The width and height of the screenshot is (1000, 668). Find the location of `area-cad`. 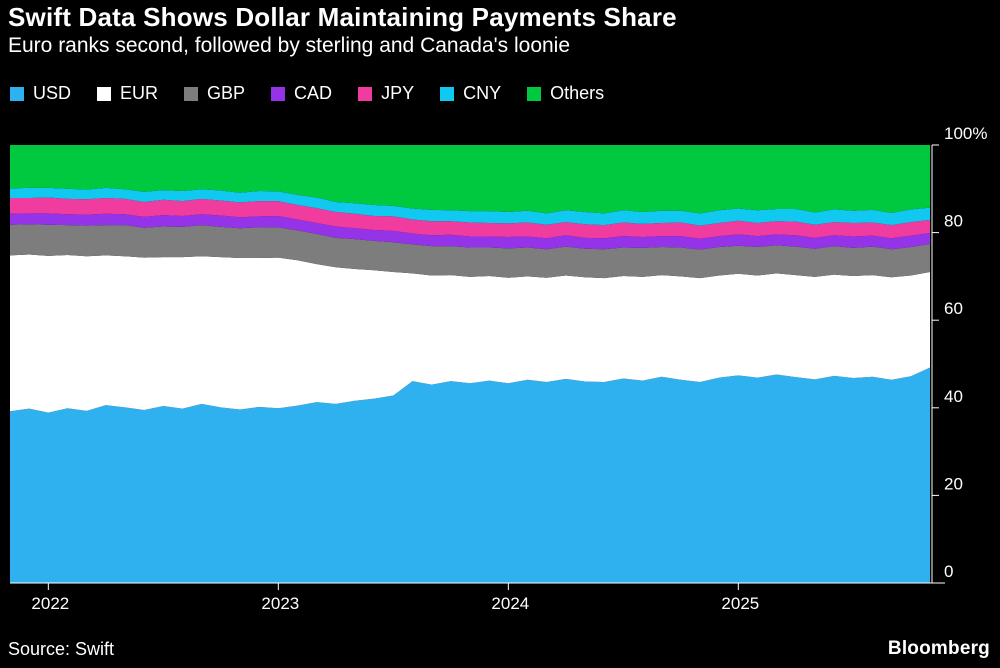

area-cad is located at coordinates (470, 231).